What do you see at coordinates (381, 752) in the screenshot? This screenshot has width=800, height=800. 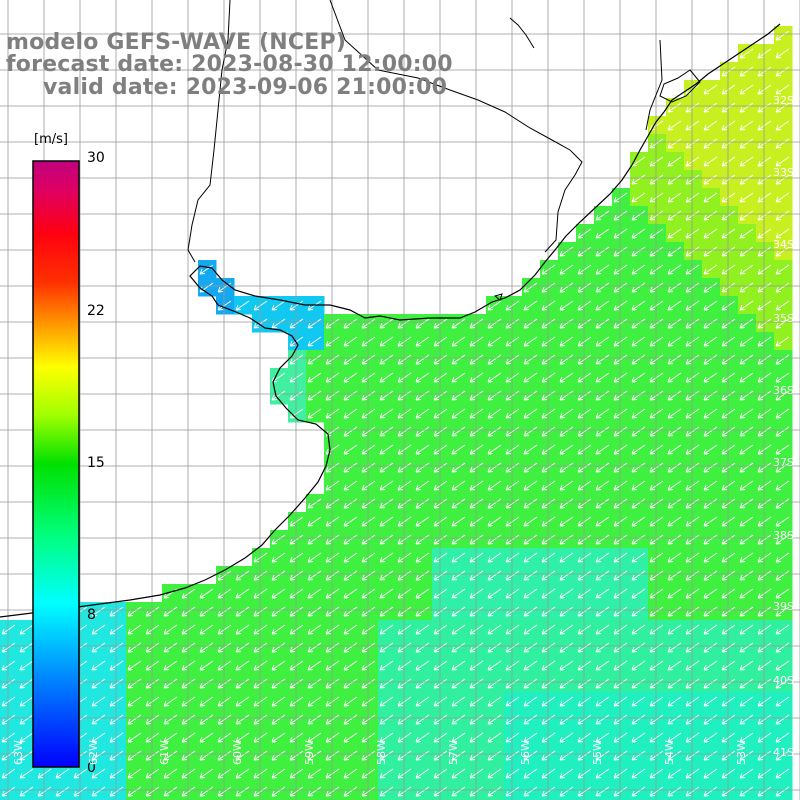 I see `lon-label: 58W` at bounding box center [381, 752].